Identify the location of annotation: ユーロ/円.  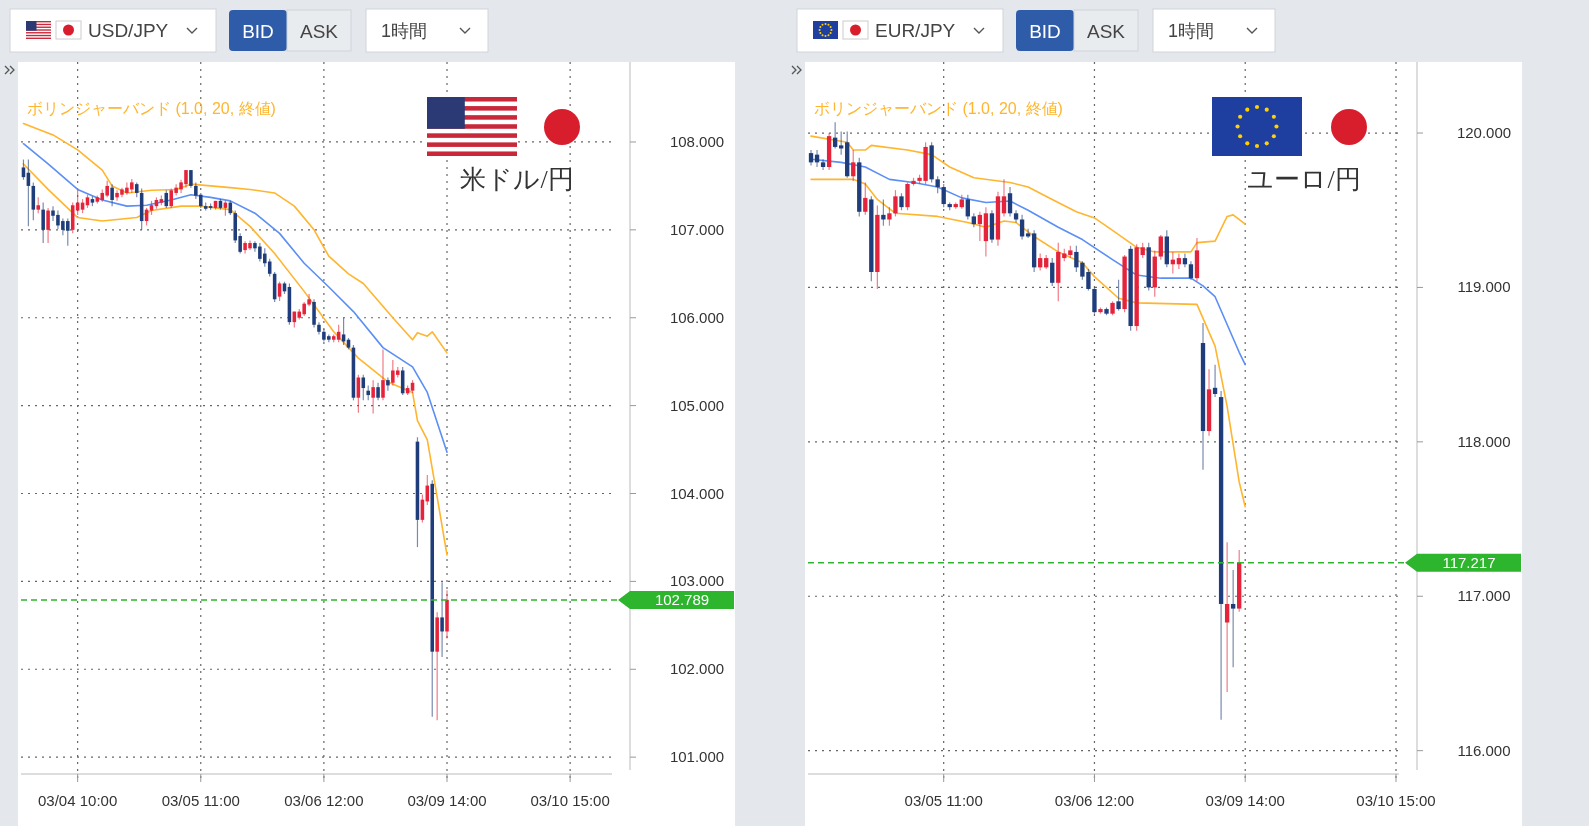
(1304, 179).